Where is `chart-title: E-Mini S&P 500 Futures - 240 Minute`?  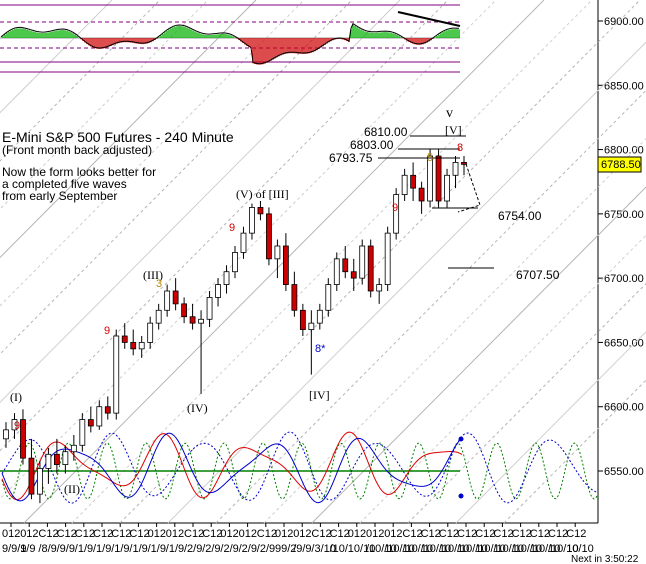
chart-title: E-Mini S&P 500 Futures - 240 Minute is located at coordinates (118, 137).